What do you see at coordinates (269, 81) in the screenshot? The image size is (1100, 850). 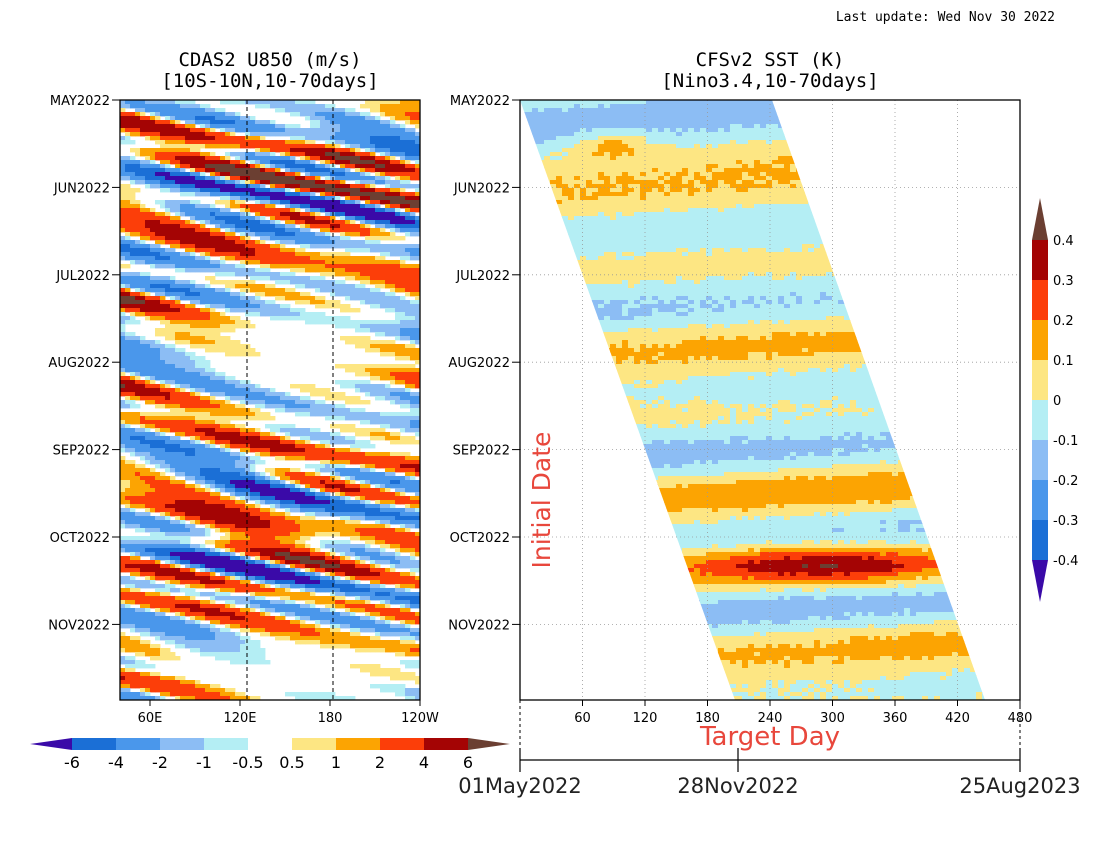 I see `u850-subtitle: [10S-10N,10-70days]` at bounding box center [269, 81].